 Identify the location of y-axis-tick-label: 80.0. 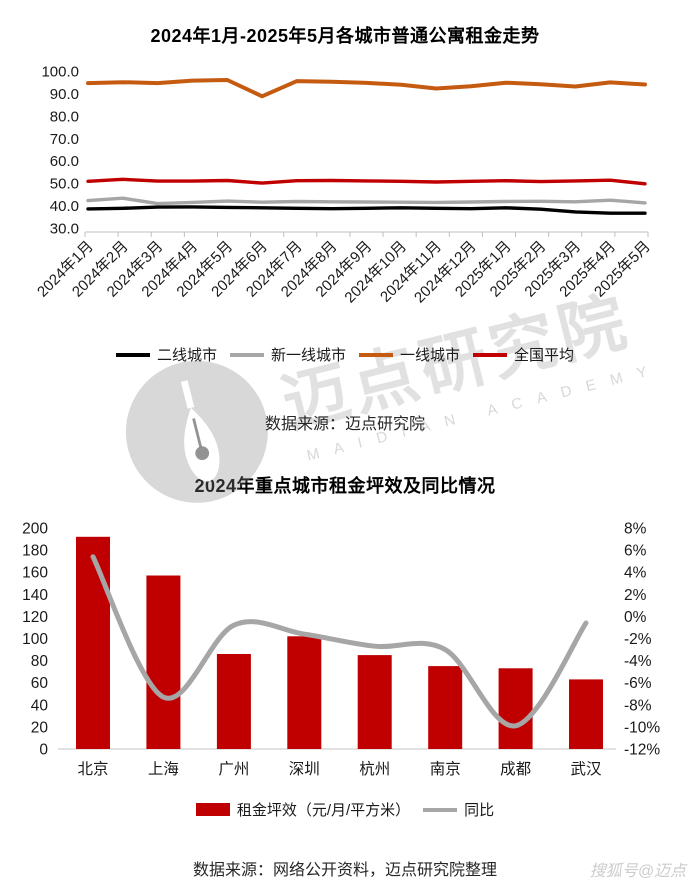
(64, 116).